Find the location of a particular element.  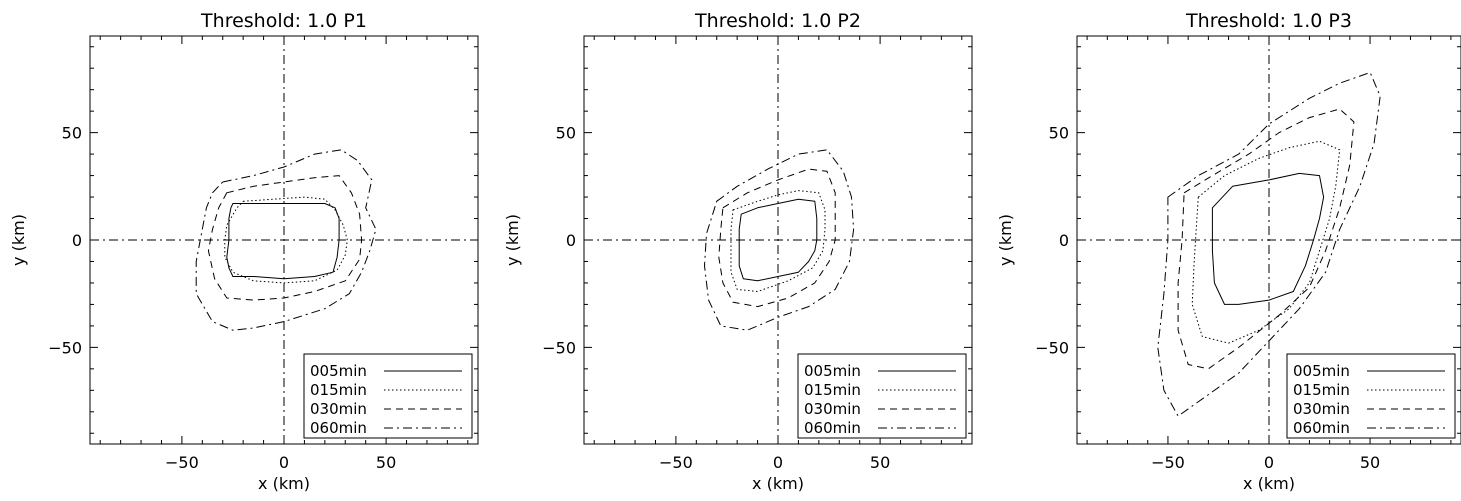

chart-title: Threshold: 1.0 P3 is located at coordinates (1268, 21).